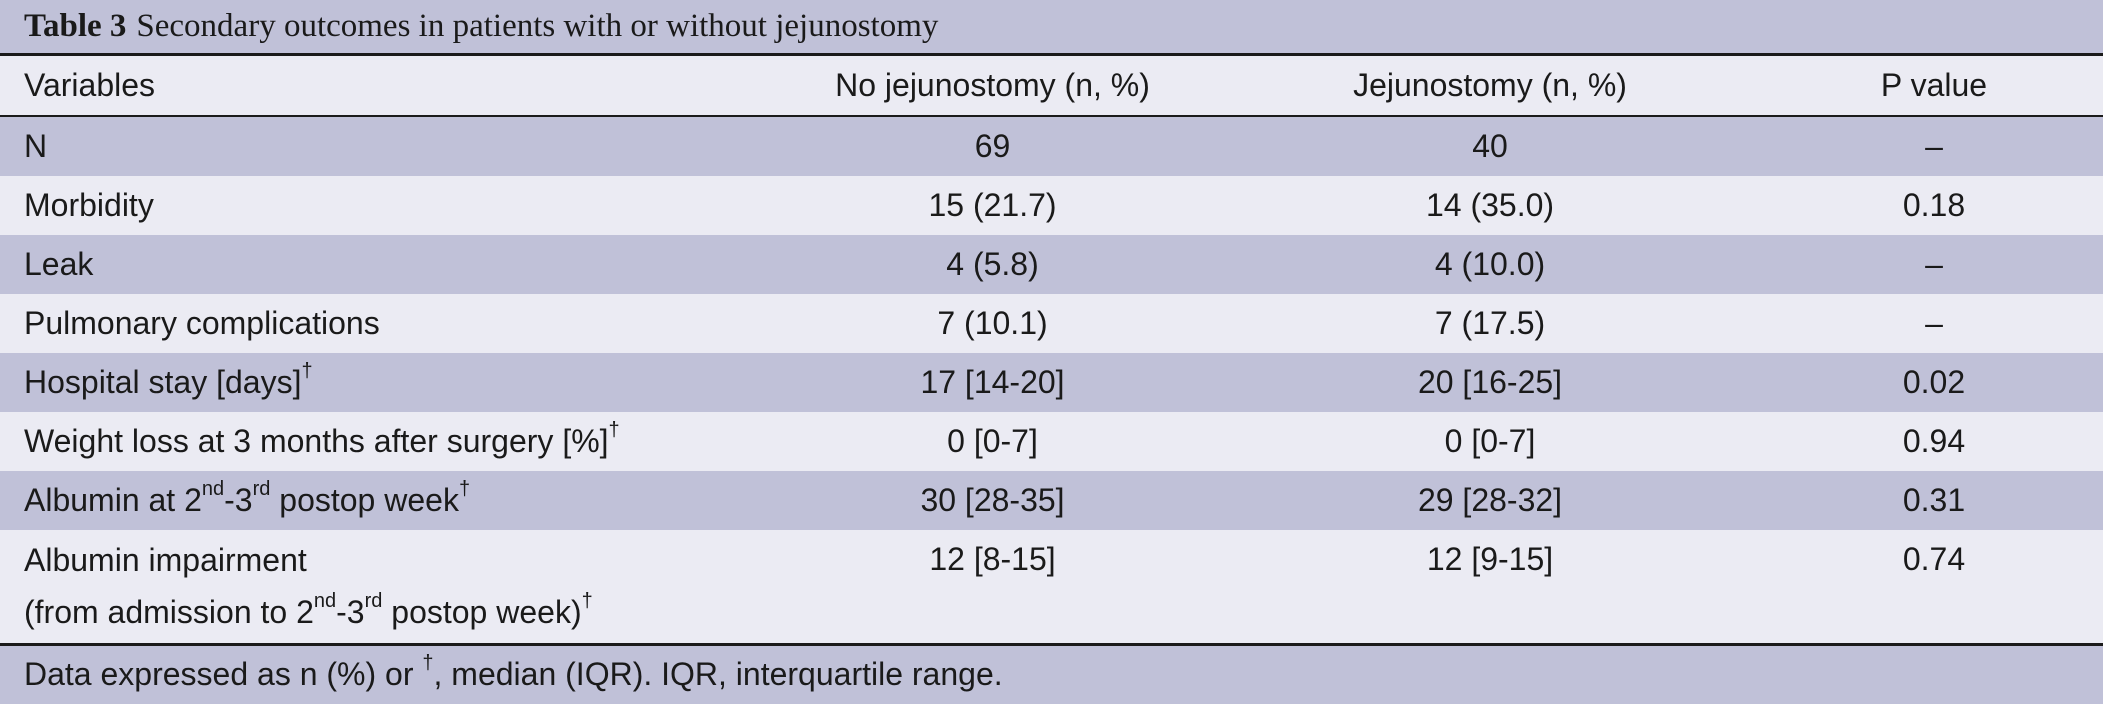  I want to click on table-label: Table 3, so click(75, 26).